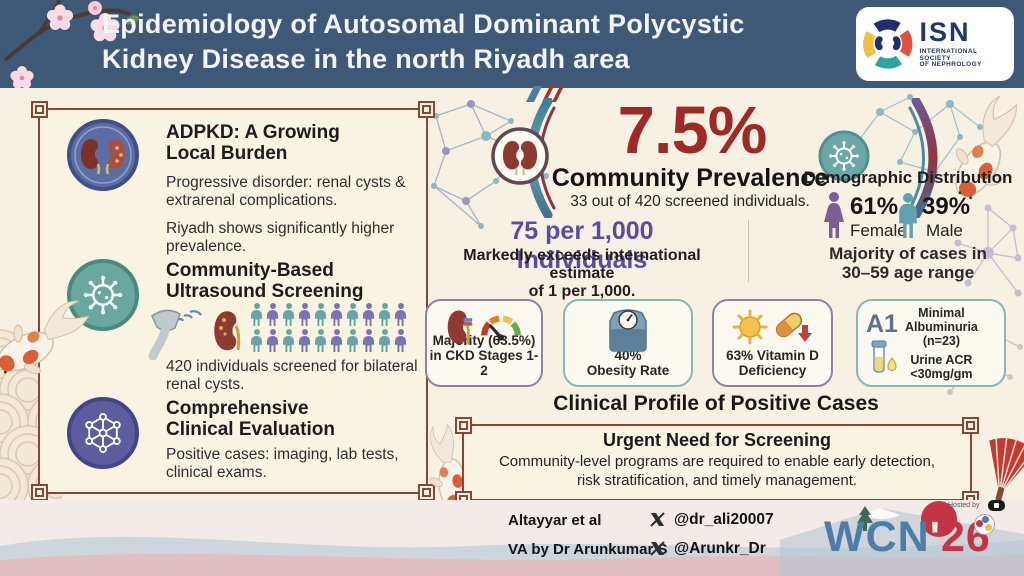  Describe the element at coordinates (175, 334) in the screenshot. I see `ultrasound-probe-icon` at that location.